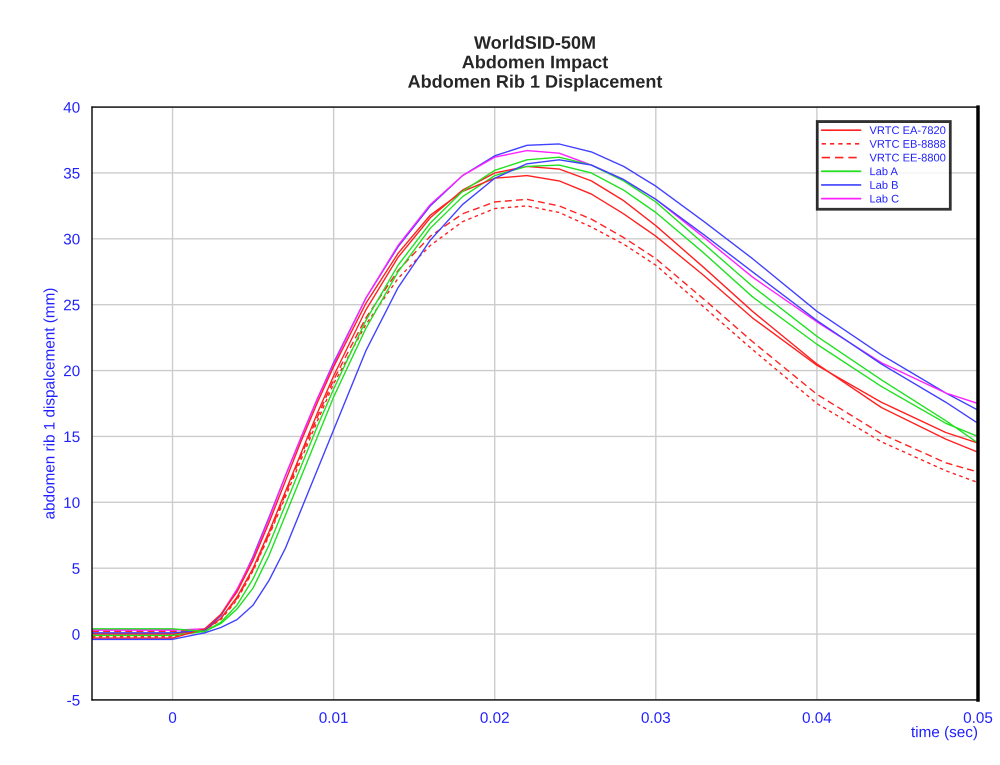  Describe the element at coordinates (333, 718) in the screenshot. I see `x-tick-label: 0.01` at that location.